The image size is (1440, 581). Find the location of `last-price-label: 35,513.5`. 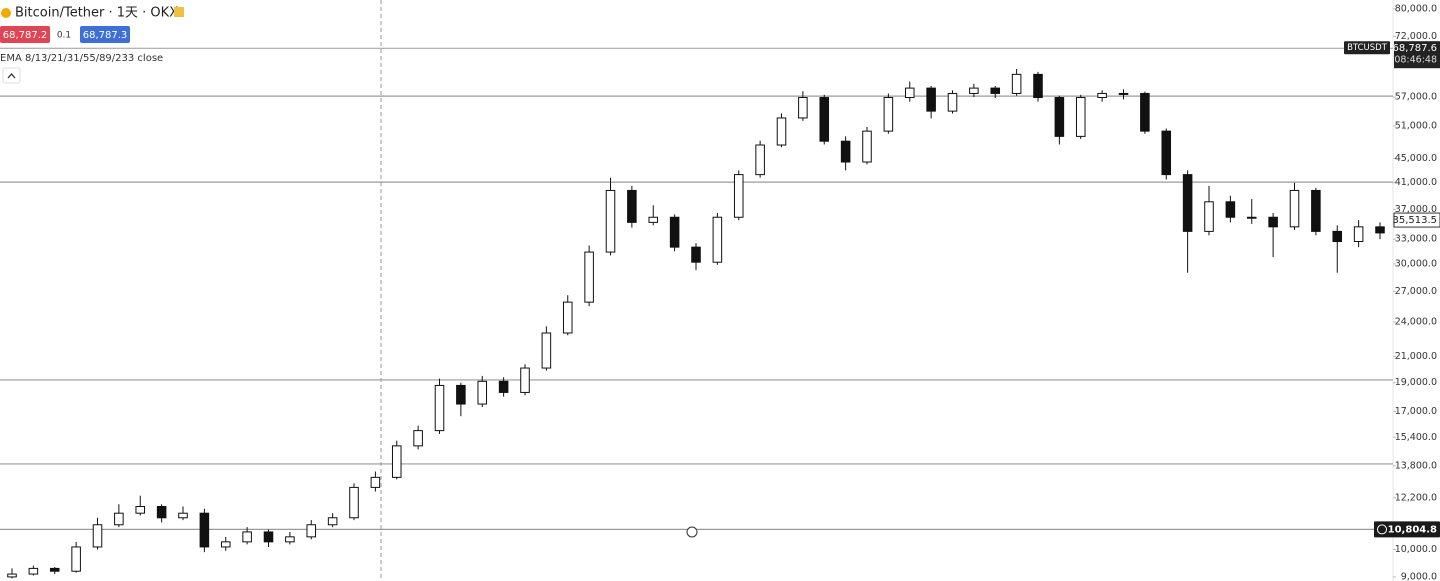

last-price-label: 35,513.5 is located at coordinates (1414, 220).